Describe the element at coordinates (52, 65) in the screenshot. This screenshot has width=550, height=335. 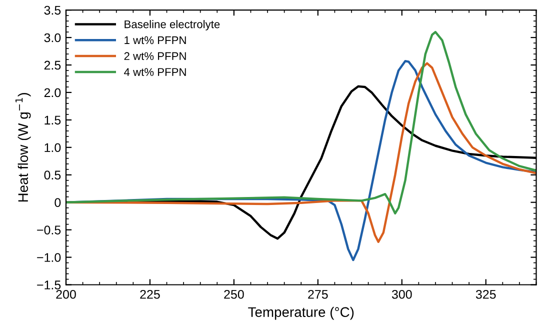
I see `y-tick-label: 2.5` at that location.